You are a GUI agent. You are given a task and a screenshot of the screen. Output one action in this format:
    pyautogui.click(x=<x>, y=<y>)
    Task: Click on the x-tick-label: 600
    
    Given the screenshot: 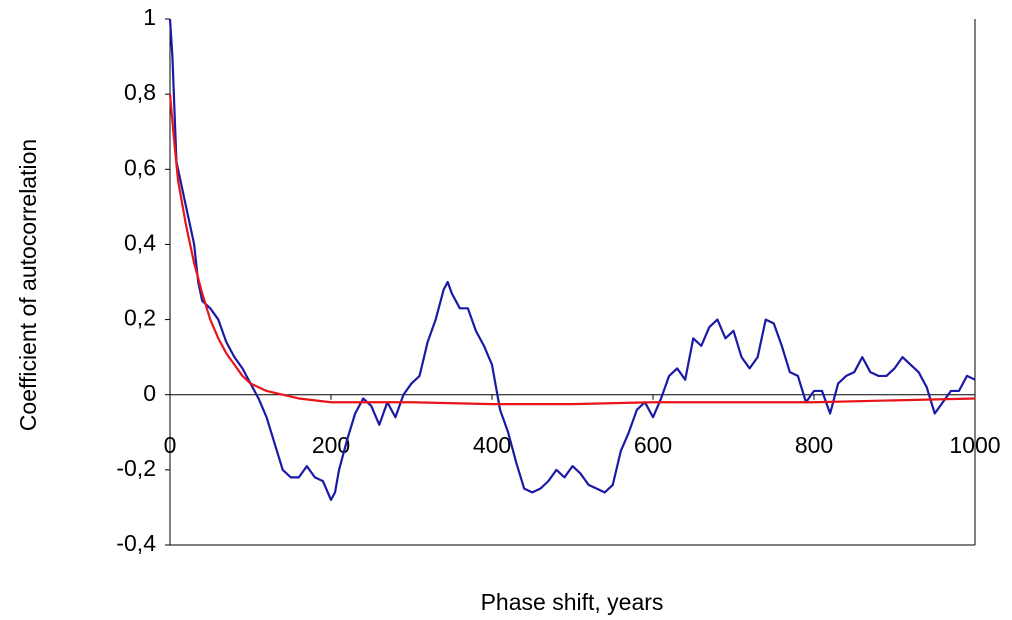 What is the action you would take?
    pyautogui.click(x=653, y=445)
    